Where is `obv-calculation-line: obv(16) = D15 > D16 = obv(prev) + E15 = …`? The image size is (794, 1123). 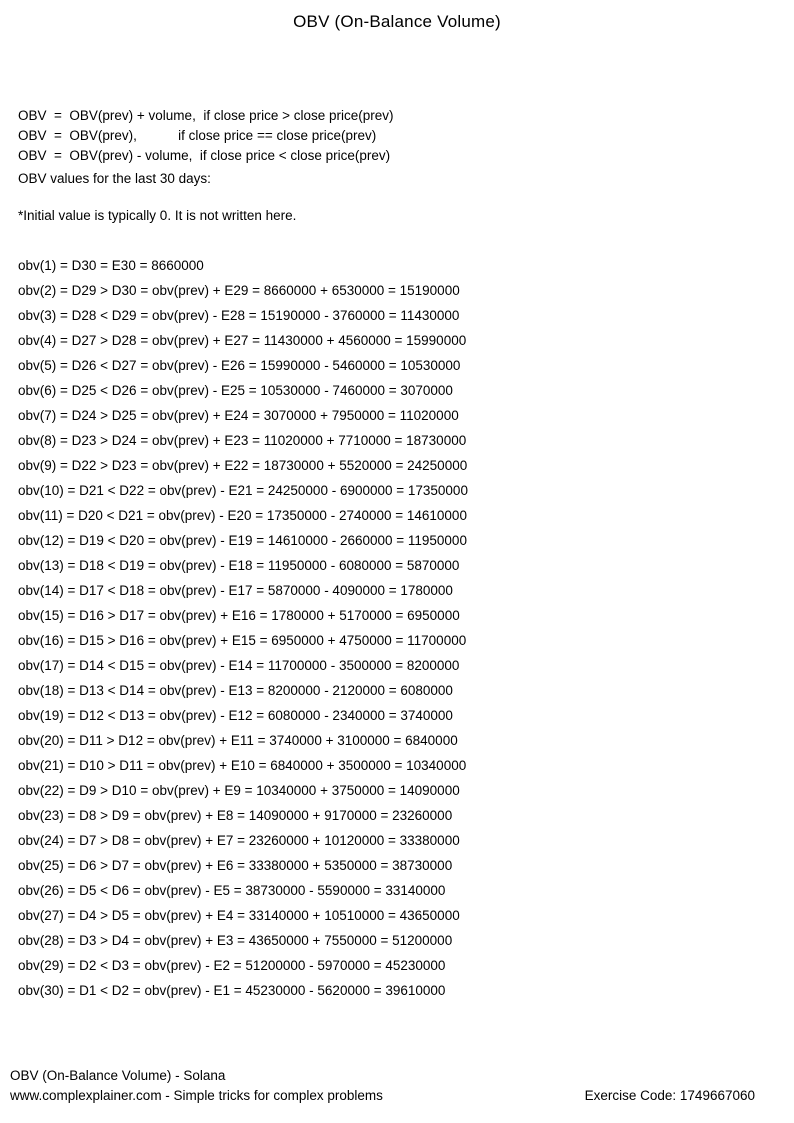
obv-calculation-line: obv(16) = D15 > D16 = obv(prev) + E15 = … is located at coordinates (242, 640).